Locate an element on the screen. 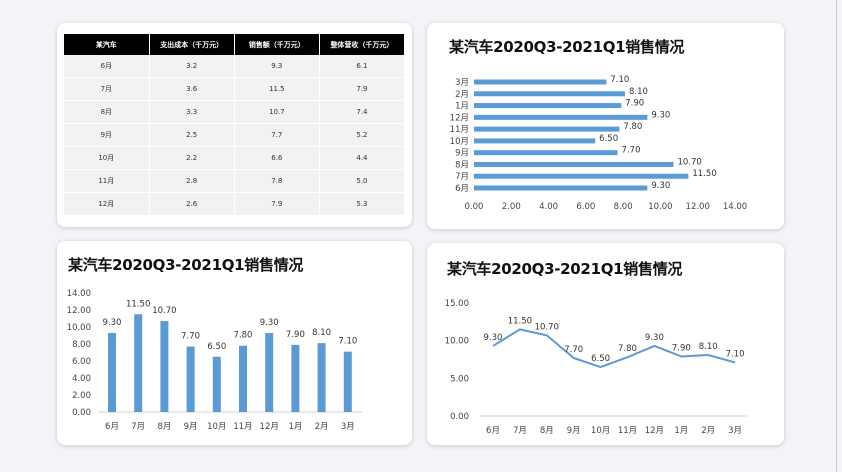 The height and width of the screenshot is (472, 842). table-cell: 7.8 is located at coordinates (277, 181).